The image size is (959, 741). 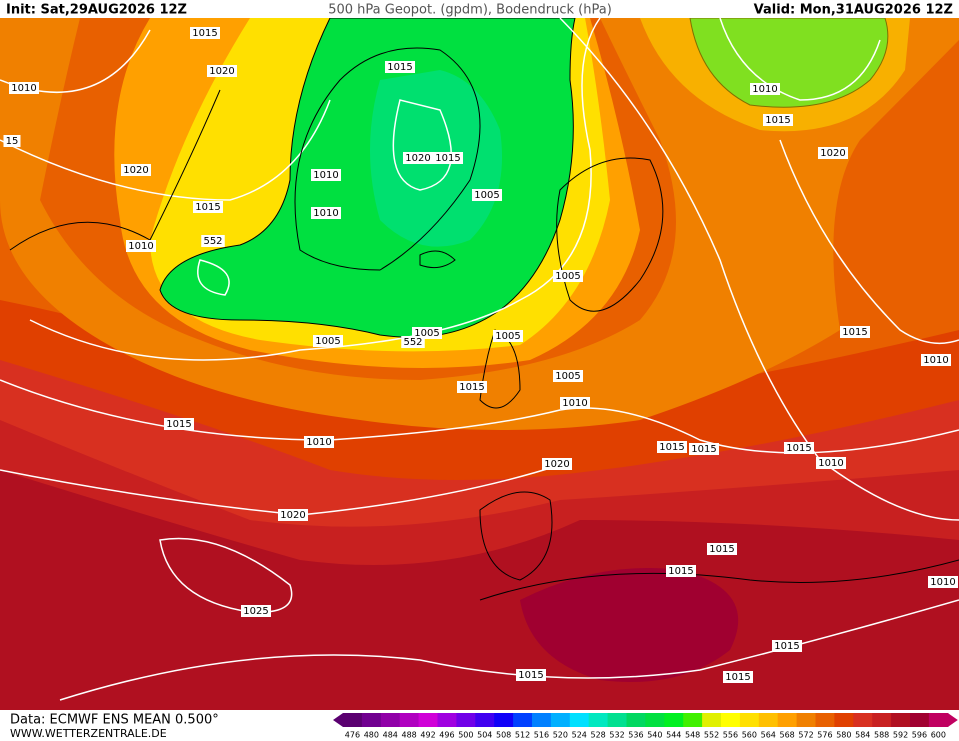 What do you see at coordinates (900, 735) in the screenshot?
I see `legend-value: 592` at bounding box center [900, 735].